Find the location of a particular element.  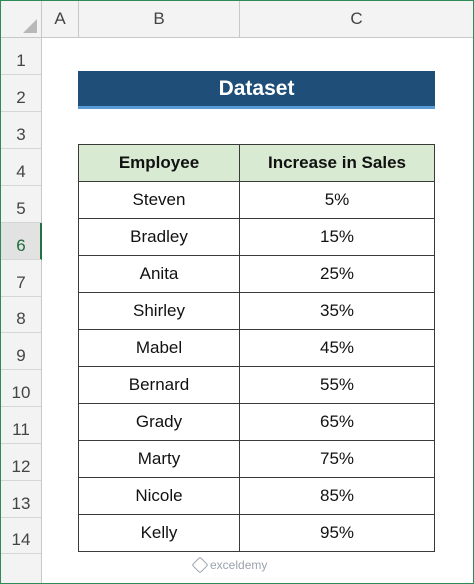

table-header-row: Employee Increase in Sales is located at coordinates (256, 163).